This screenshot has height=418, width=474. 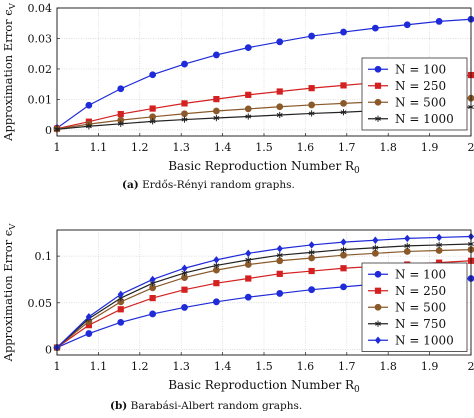 I want to click on legend-label: N = 1000, so click(x=424, y=340).